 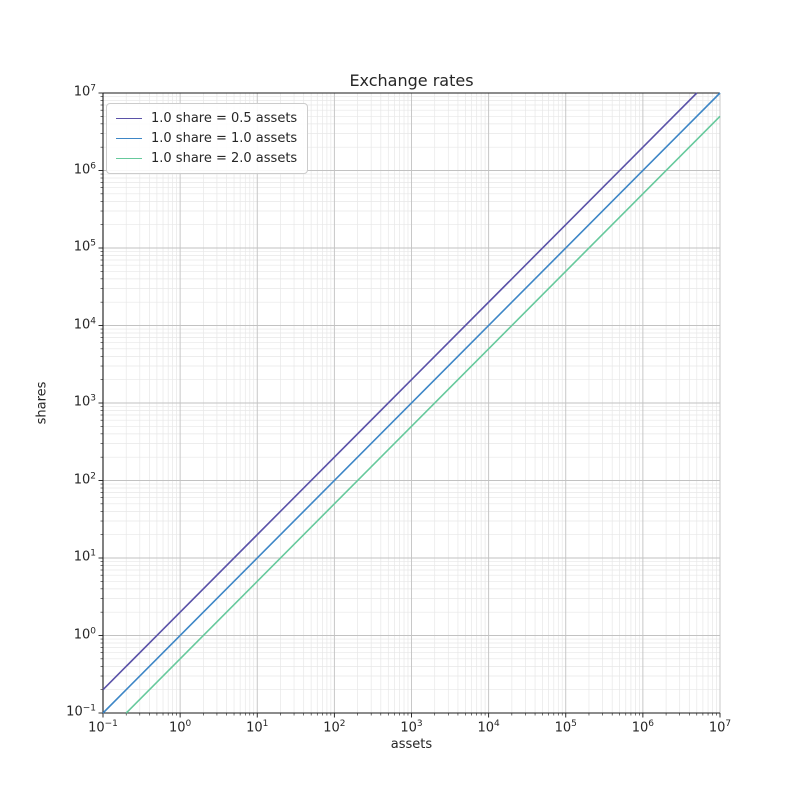 I want to click on x-axis-label: assets, so click(x=411, y=744).